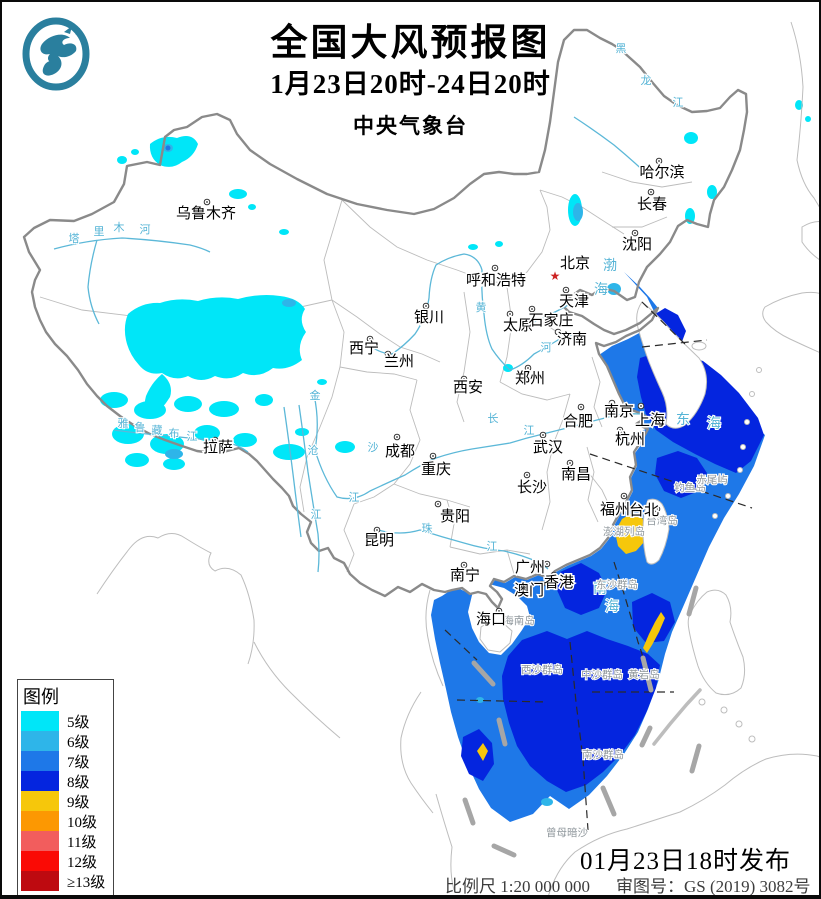 This screenshot has width=821, height=899. Describe the element at coordinates (78, 802) in the screenshot. I see `legend-label: 9级` at that location.